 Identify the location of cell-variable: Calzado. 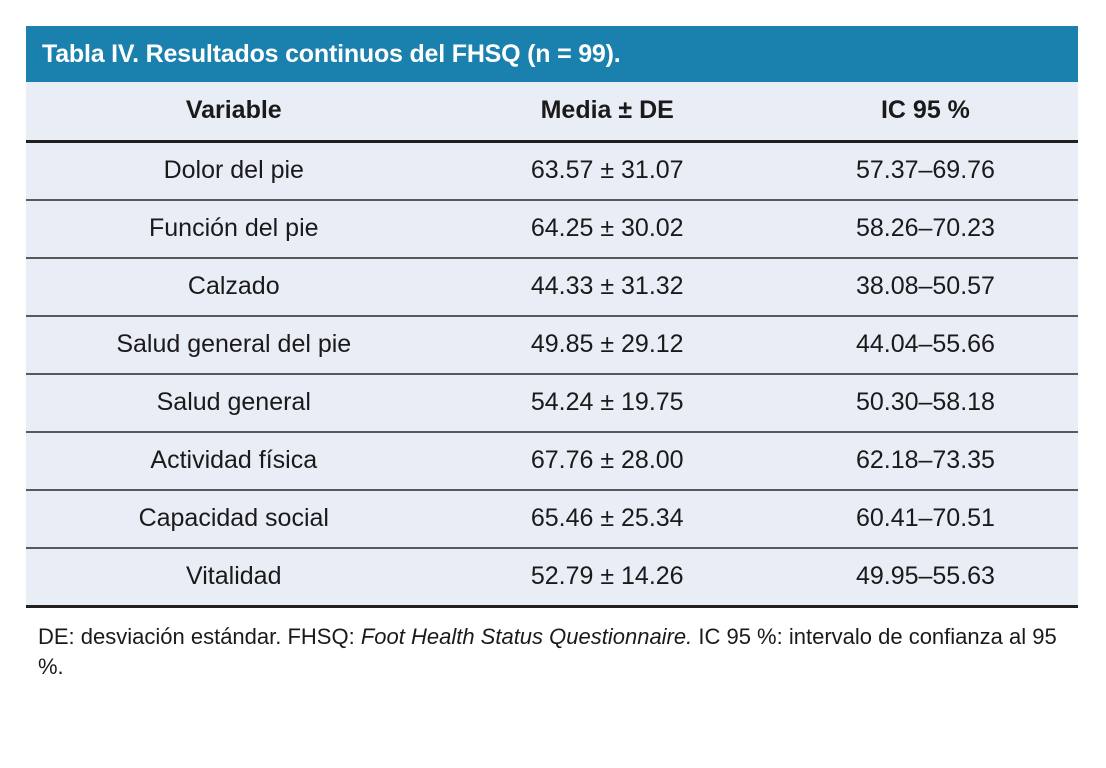
(234, 287).